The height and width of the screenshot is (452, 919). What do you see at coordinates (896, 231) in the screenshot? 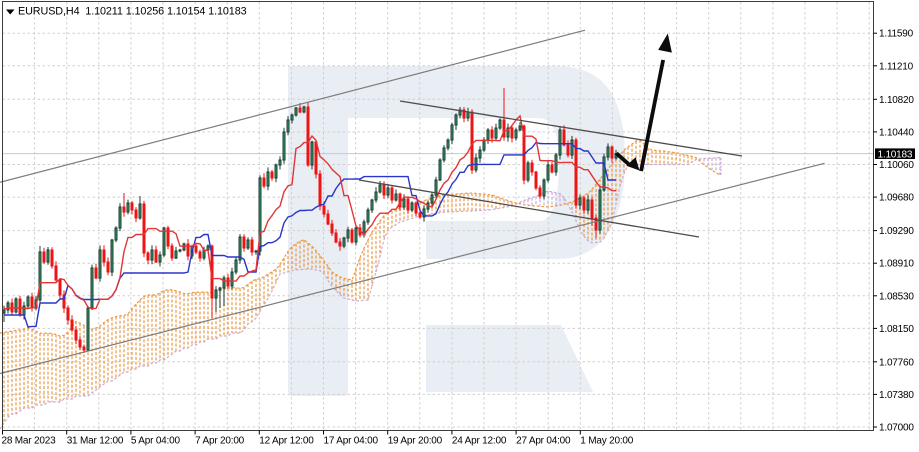
I see `svg-text: 1.09290` at bounding box center [896, 231].